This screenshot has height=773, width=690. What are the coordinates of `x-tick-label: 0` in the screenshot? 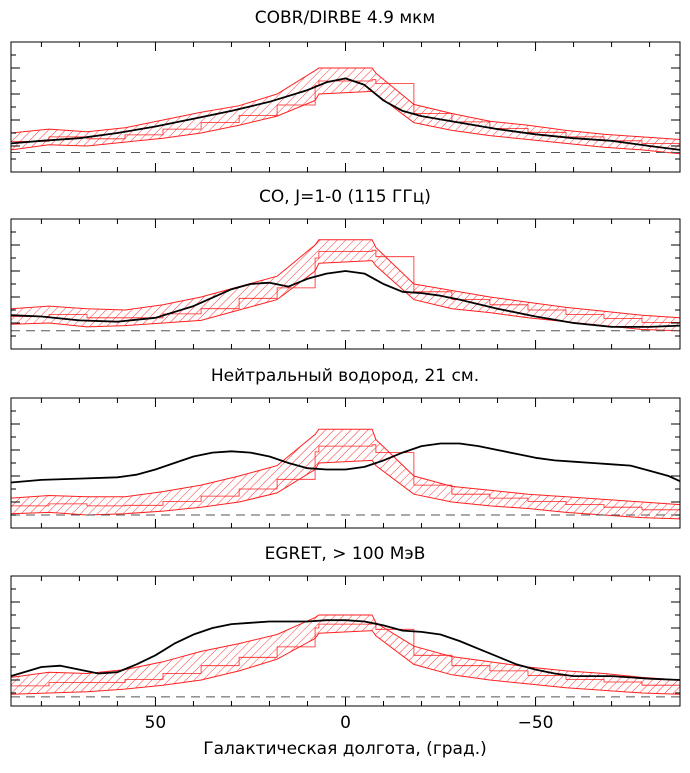 It's located at (345, 723).